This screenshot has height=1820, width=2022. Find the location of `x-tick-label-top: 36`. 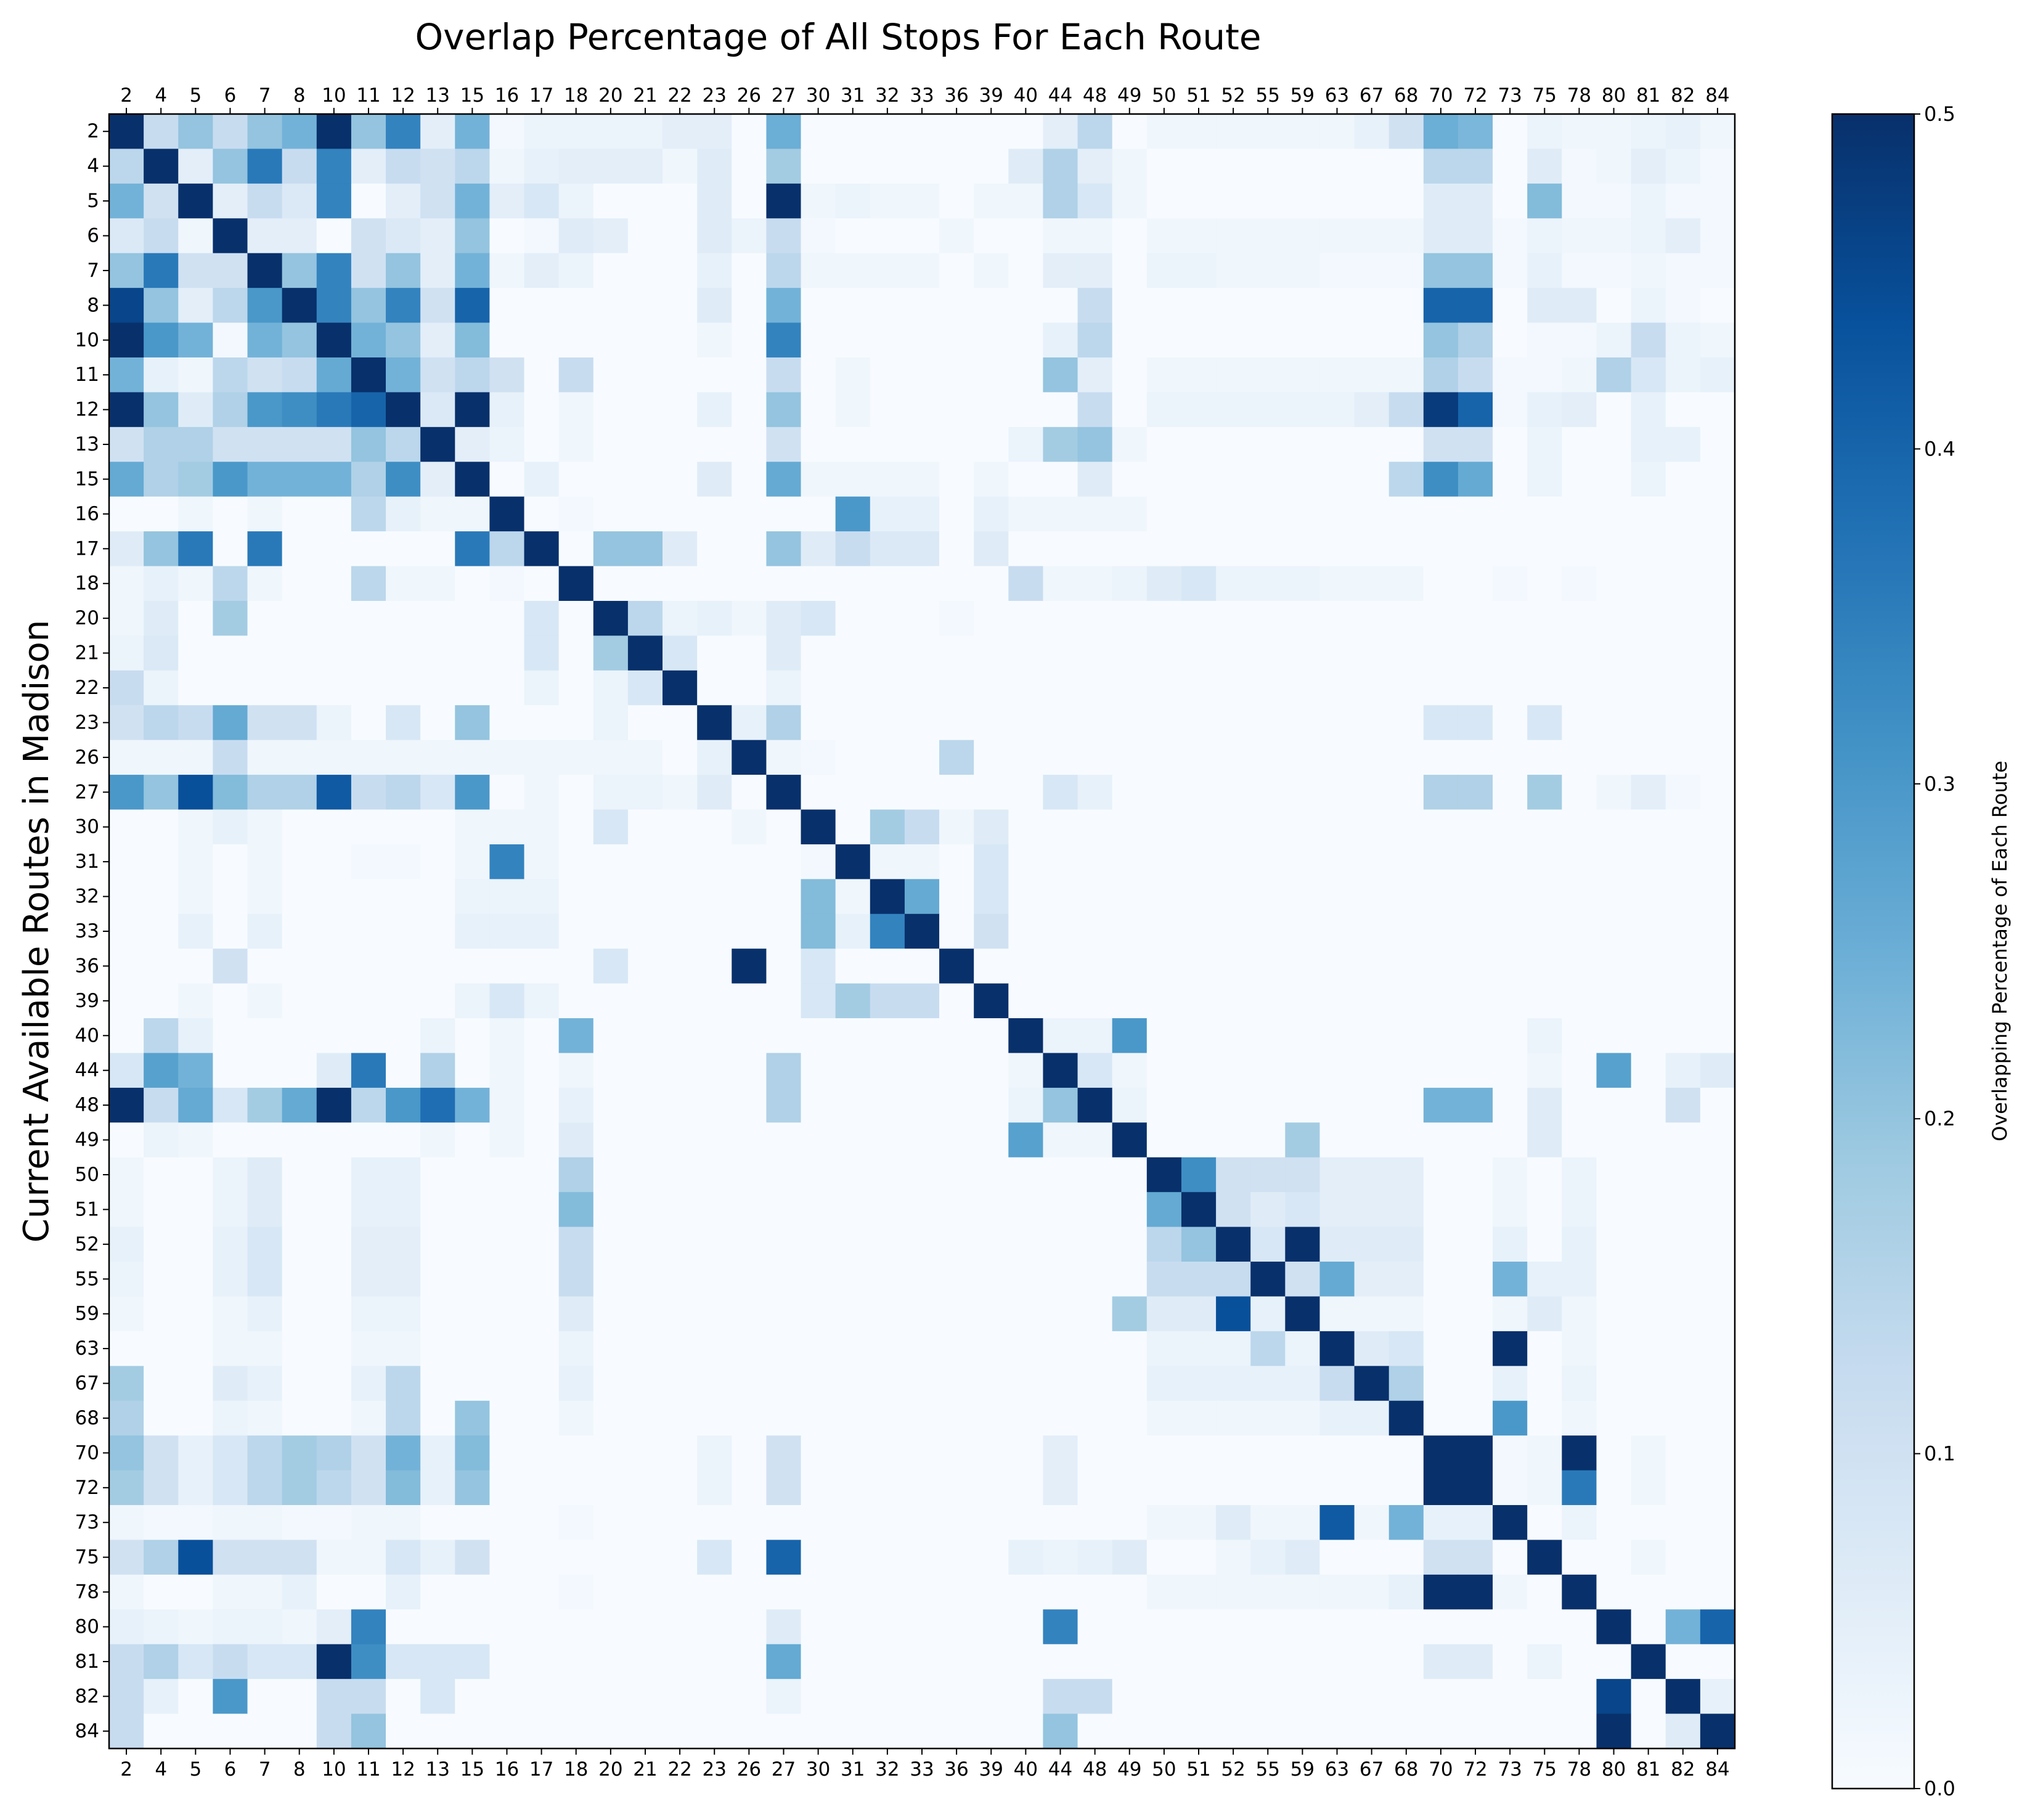

x-tick-label-top: 36 is located at coordinates (956, 95).